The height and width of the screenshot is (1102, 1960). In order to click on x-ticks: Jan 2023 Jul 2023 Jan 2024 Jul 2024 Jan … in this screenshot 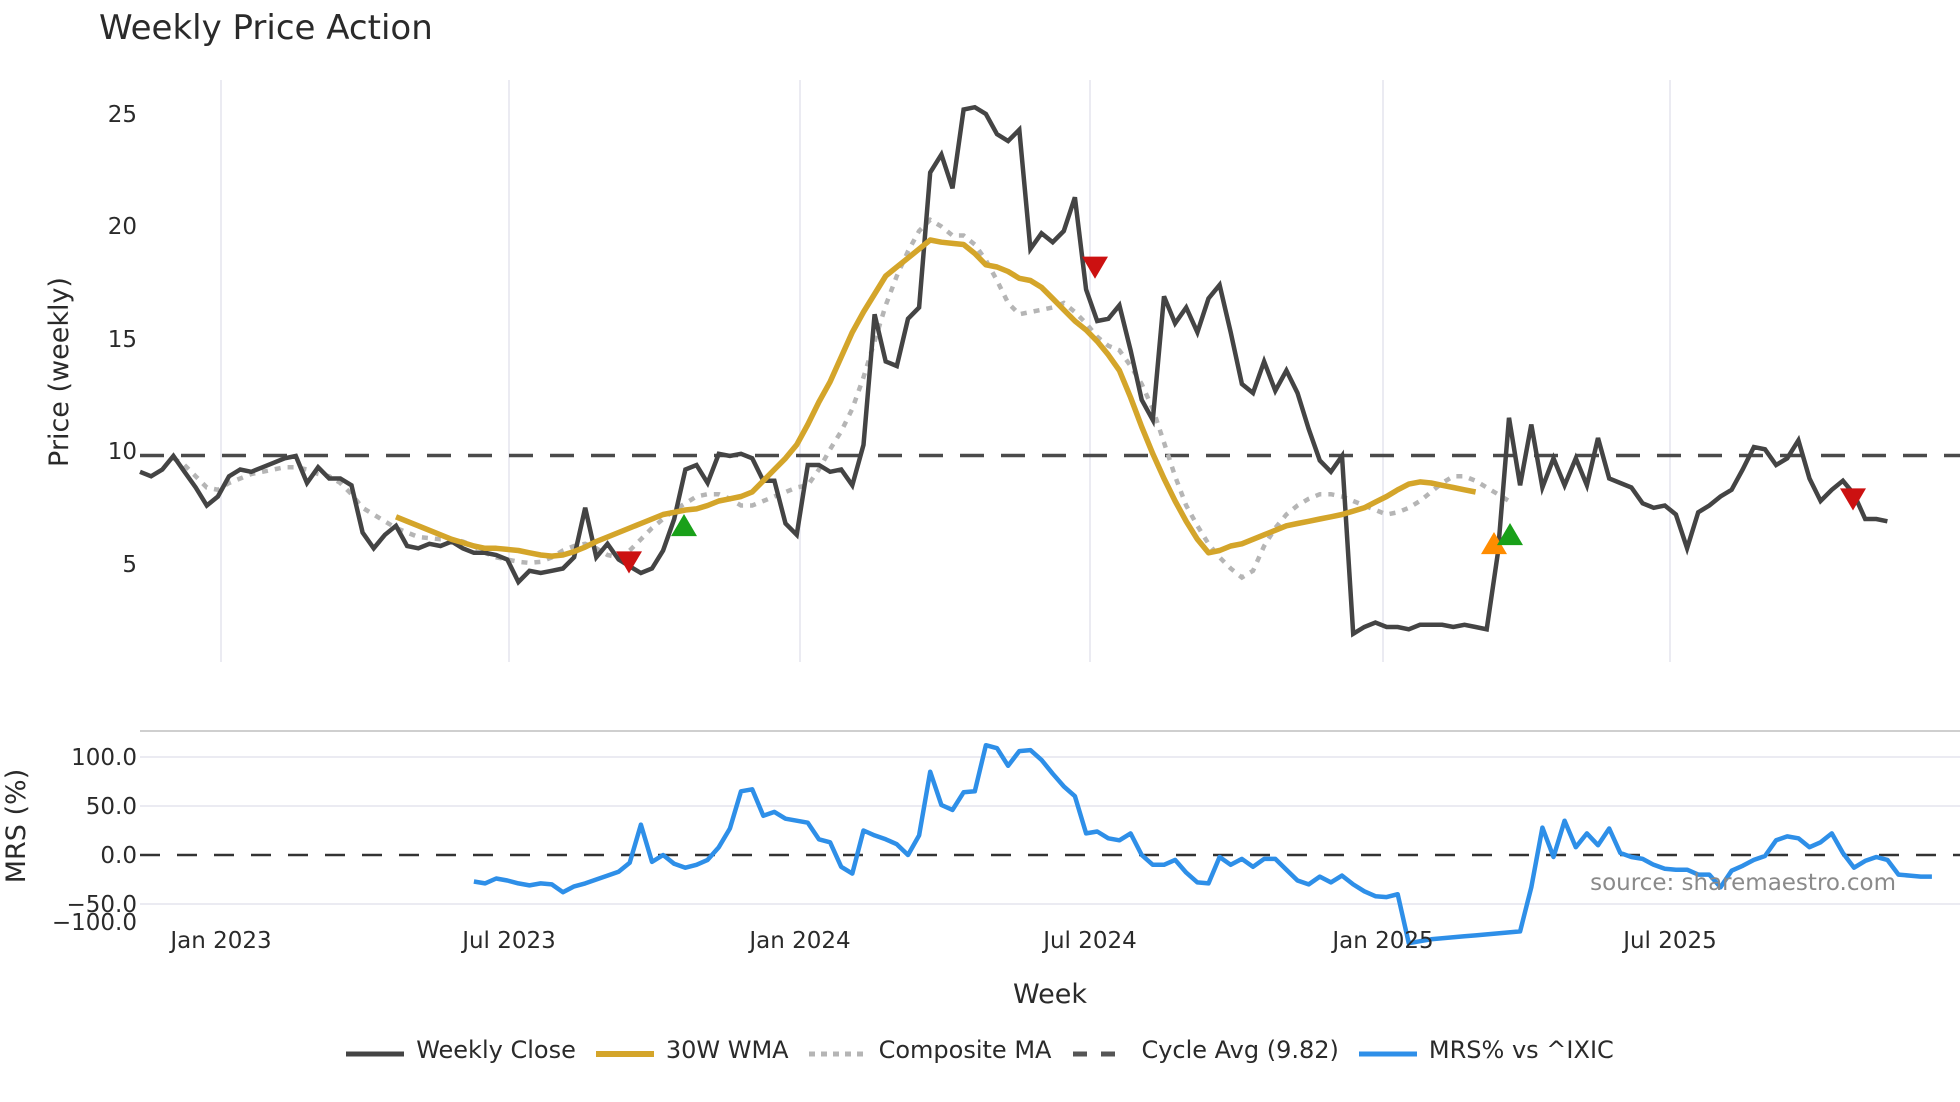, I will do `click(942, 941)`.